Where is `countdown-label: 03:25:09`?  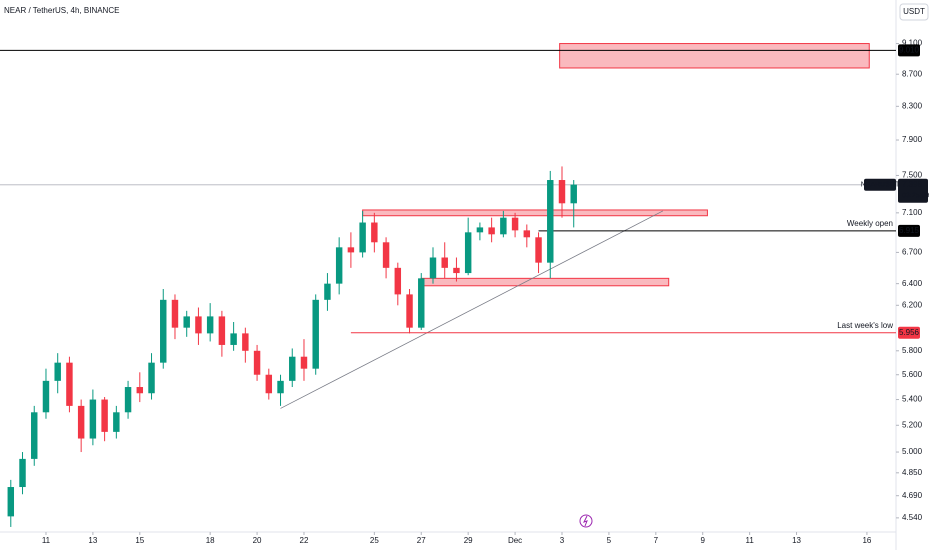
countdown-label: 03:25:09 is located at coordinates (915, 196).